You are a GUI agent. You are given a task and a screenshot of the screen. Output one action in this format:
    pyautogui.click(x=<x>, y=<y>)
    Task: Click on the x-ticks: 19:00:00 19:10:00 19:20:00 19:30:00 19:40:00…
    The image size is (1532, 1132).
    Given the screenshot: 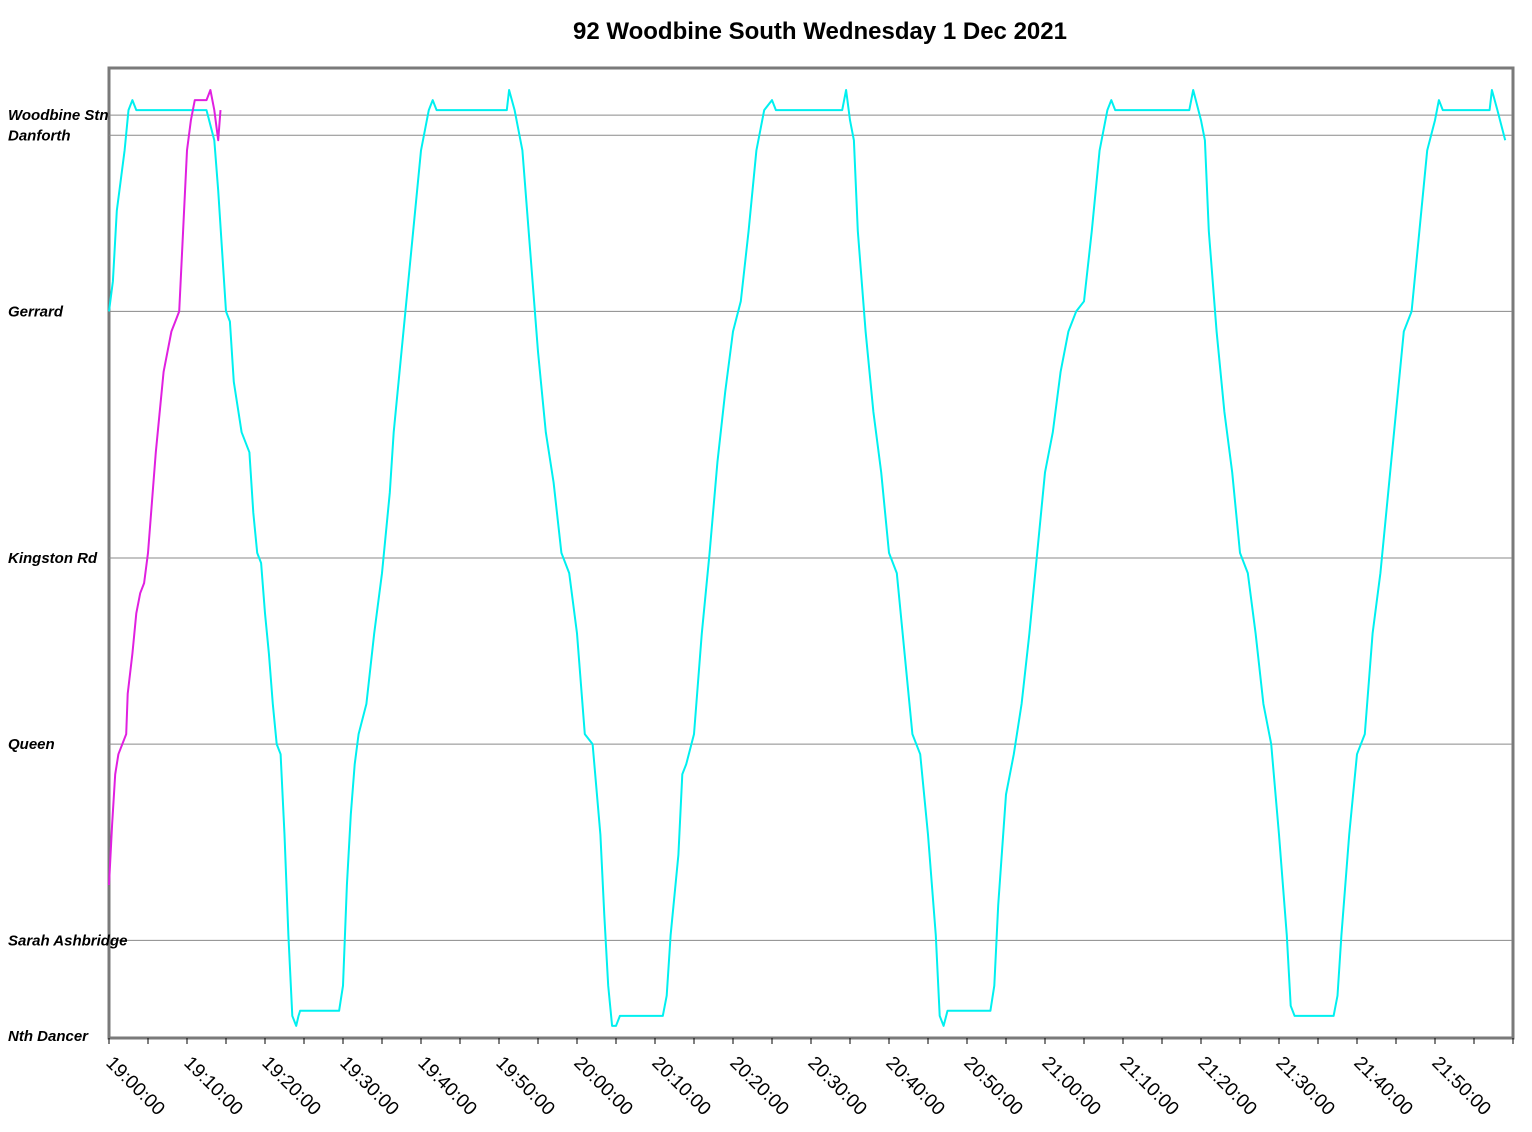 What is the action you would take?
    pyautogui.click(x=807, y=1079)
    